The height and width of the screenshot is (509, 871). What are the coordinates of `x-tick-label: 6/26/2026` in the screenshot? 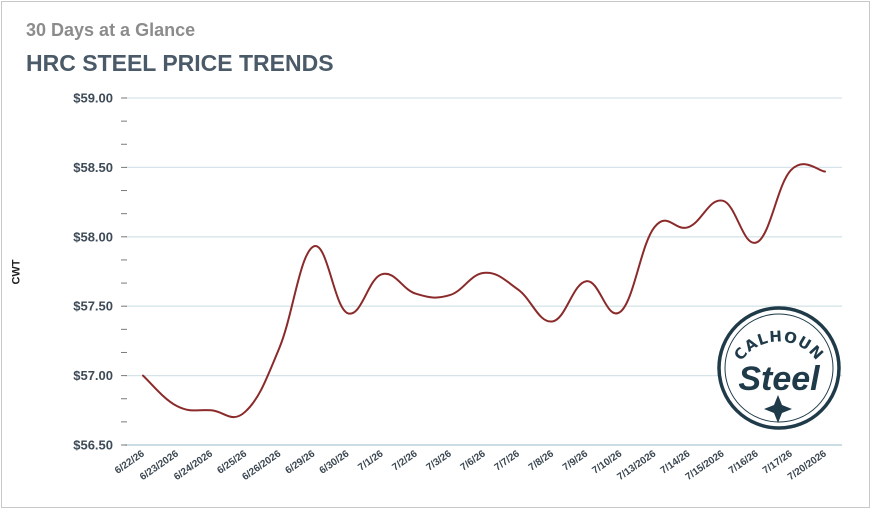 It's located at (261, 465).